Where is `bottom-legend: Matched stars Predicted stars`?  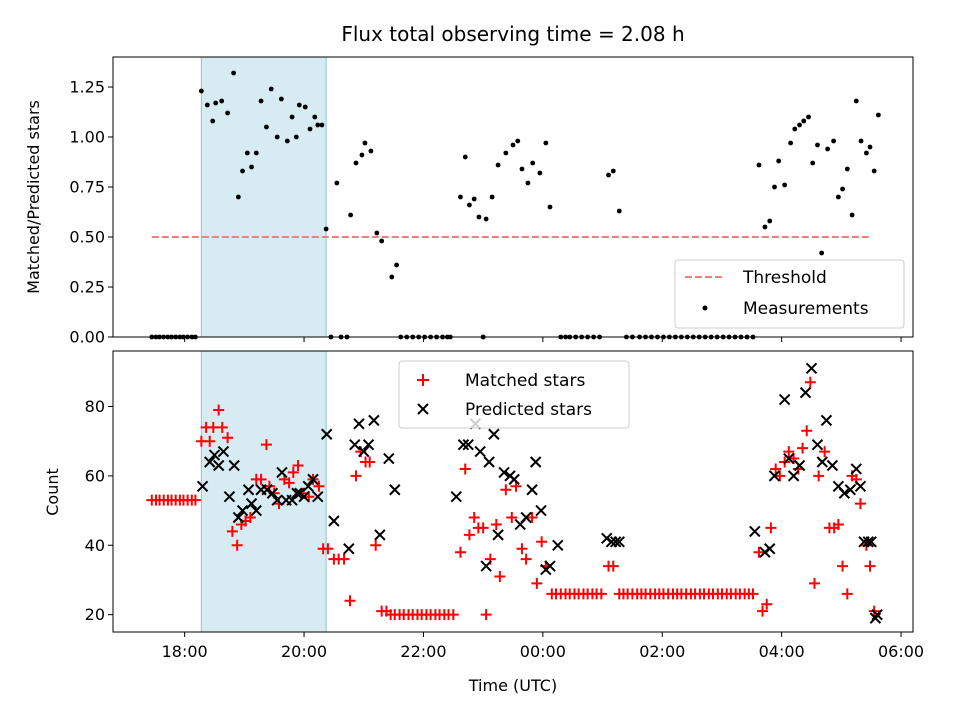
bottom-legend: Matched stars Predicted stars is located at coordinates (514, 394).